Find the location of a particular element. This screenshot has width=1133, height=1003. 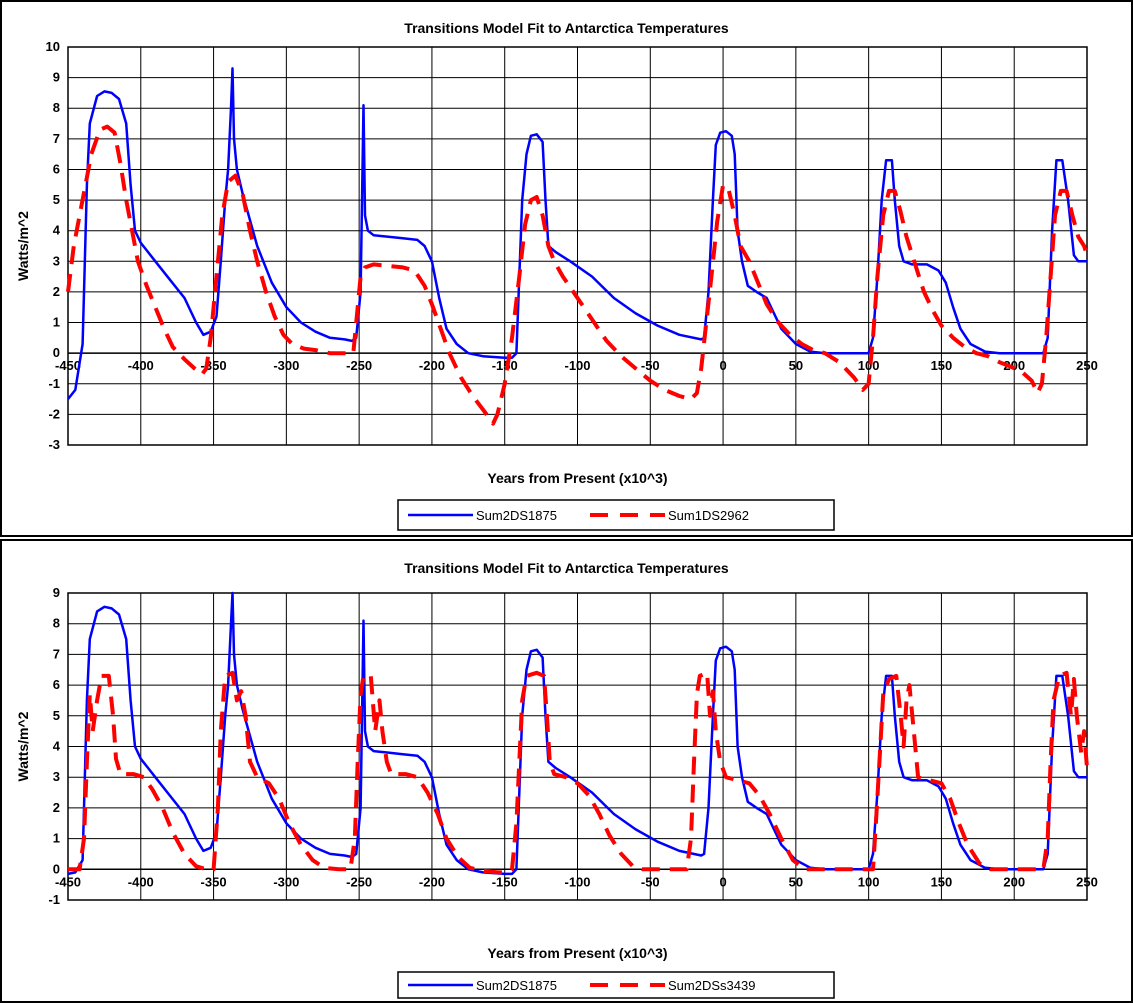

legend-box is located at coordinates (616, 985).